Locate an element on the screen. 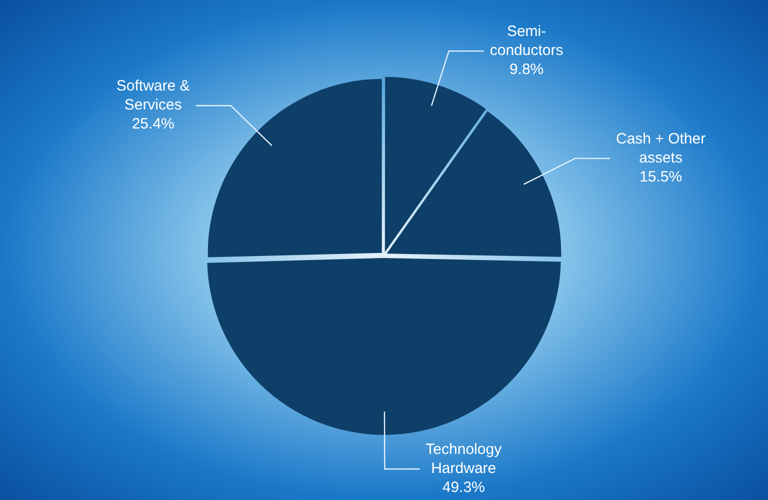 The height and width of the screenshot is (500, 768). data-label: 49.3% is located at coordinates (463, 487).